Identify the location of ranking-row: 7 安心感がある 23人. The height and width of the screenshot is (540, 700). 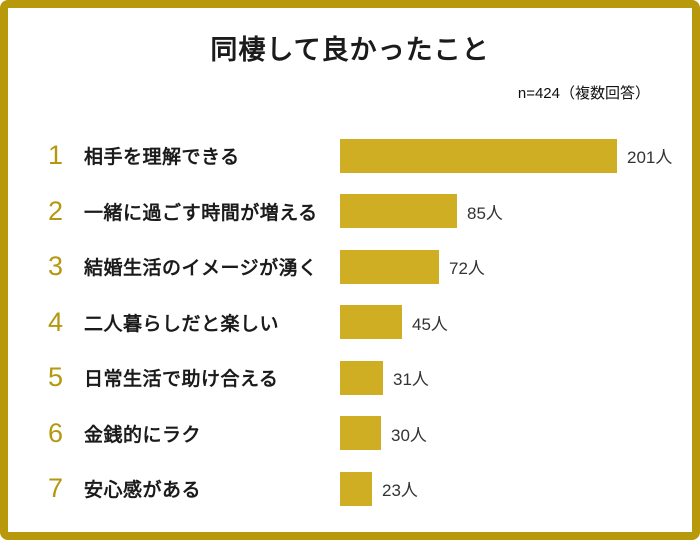
(350, 489).